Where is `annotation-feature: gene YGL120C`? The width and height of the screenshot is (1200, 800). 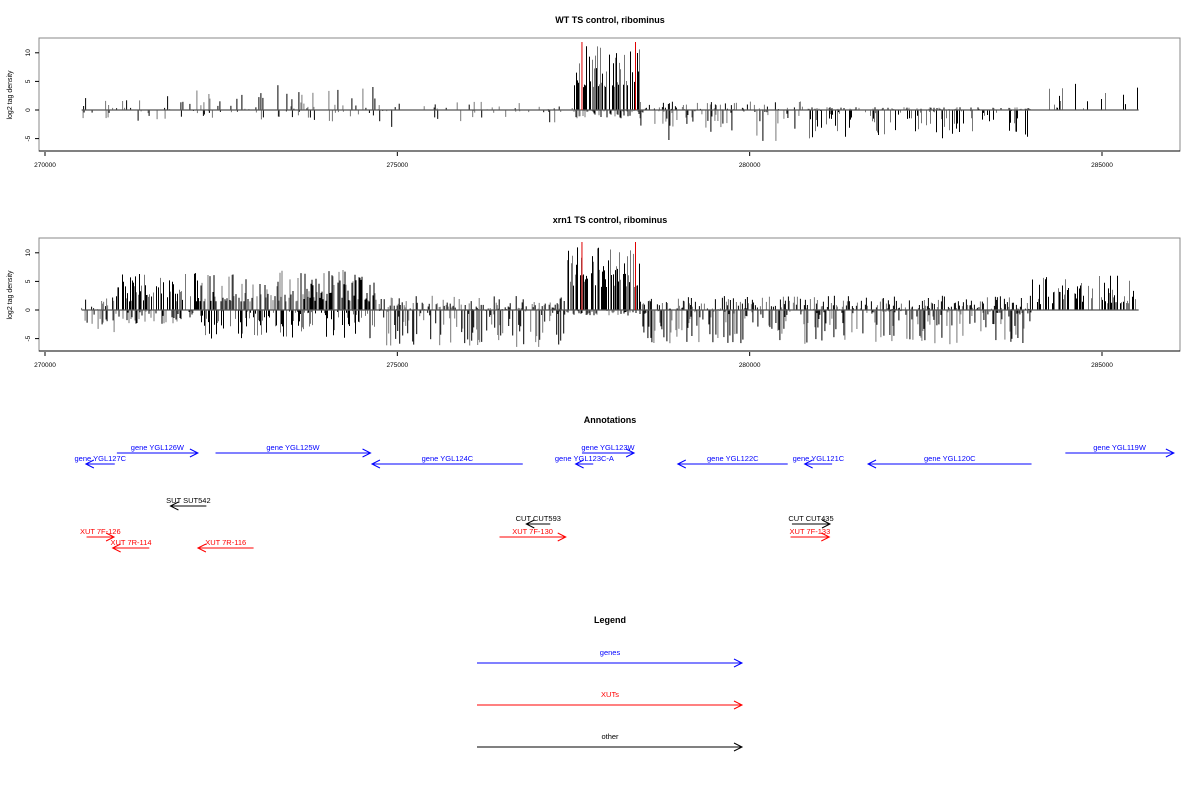
annotation-feature: gene YGL120C is located at coordinates (949, 461).